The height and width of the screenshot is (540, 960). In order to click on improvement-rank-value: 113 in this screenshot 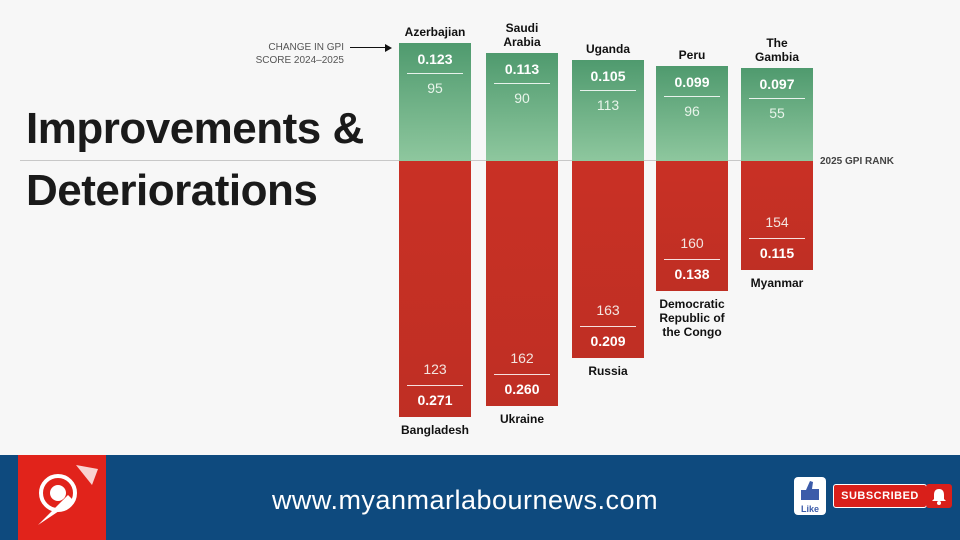, I will do `click(608, 105)`.